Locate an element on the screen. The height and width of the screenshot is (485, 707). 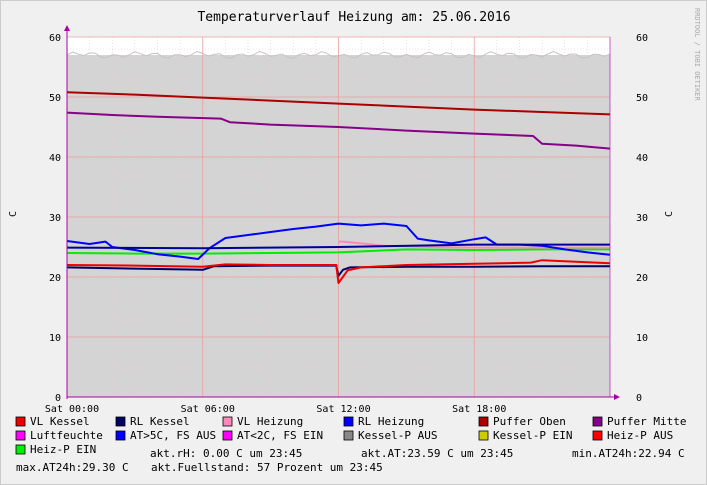
y-tick-label-left: 50 is located at coordinates (55, 98).